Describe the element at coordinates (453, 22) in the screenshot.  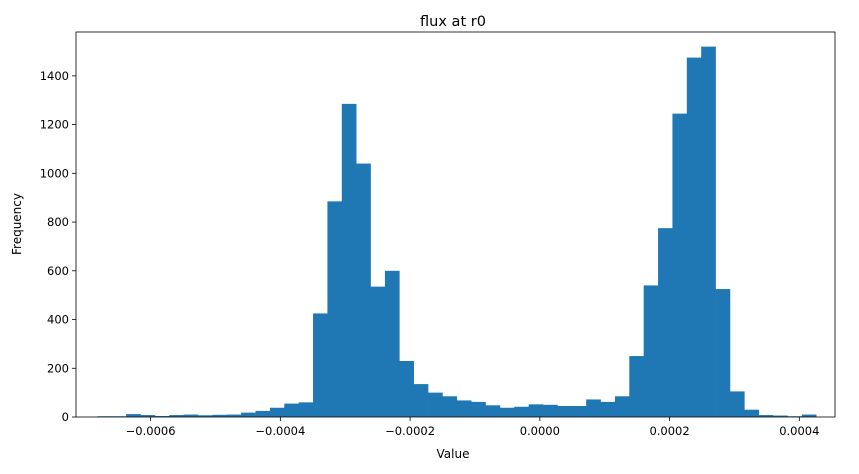
I see `chart-title: flux at r0` at that location.